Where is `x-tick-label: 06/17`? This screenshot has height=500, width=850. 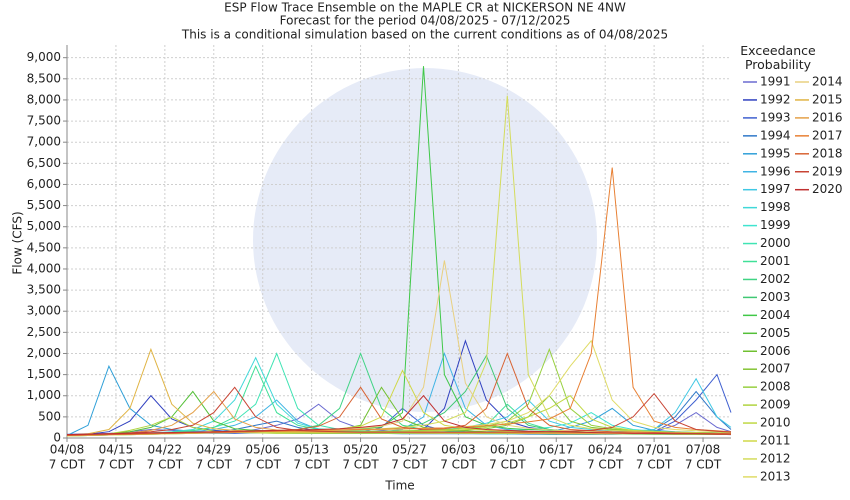 x-tick-label: 06/17 is located at coordinates (556, 450).